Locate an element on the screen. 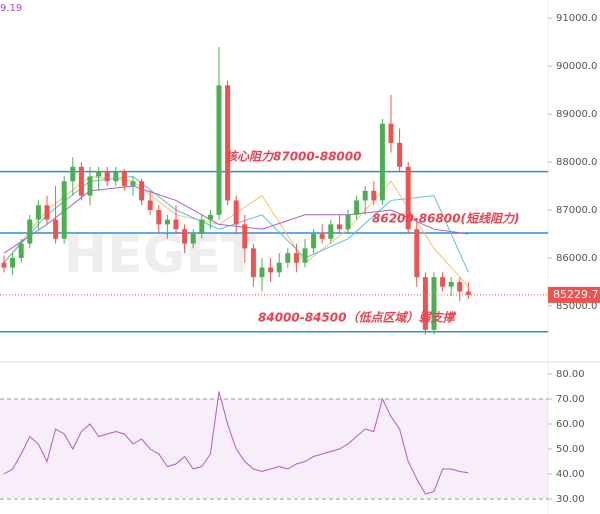 The height and width of the screenshot is (514, 600). y-tick-label: 50.00 is located at coordinates (570, 449).